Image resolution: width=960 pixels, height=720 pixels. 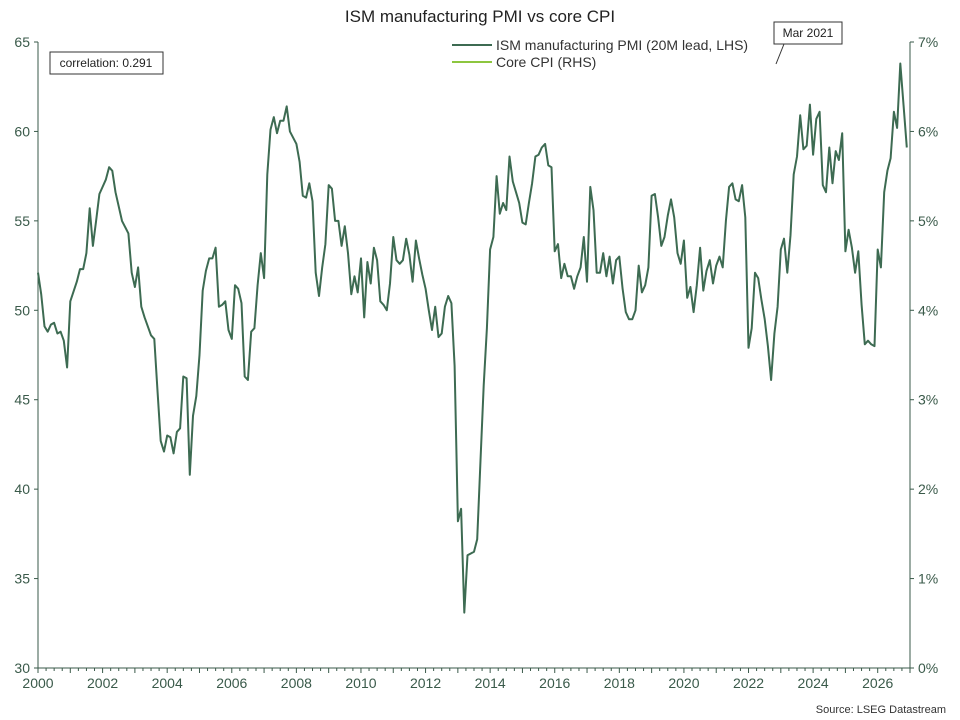 What do you see at coordinates (683, 683) in the screenshot?
I see `x-tick-label: 2020` at bounding box center [683, 683].